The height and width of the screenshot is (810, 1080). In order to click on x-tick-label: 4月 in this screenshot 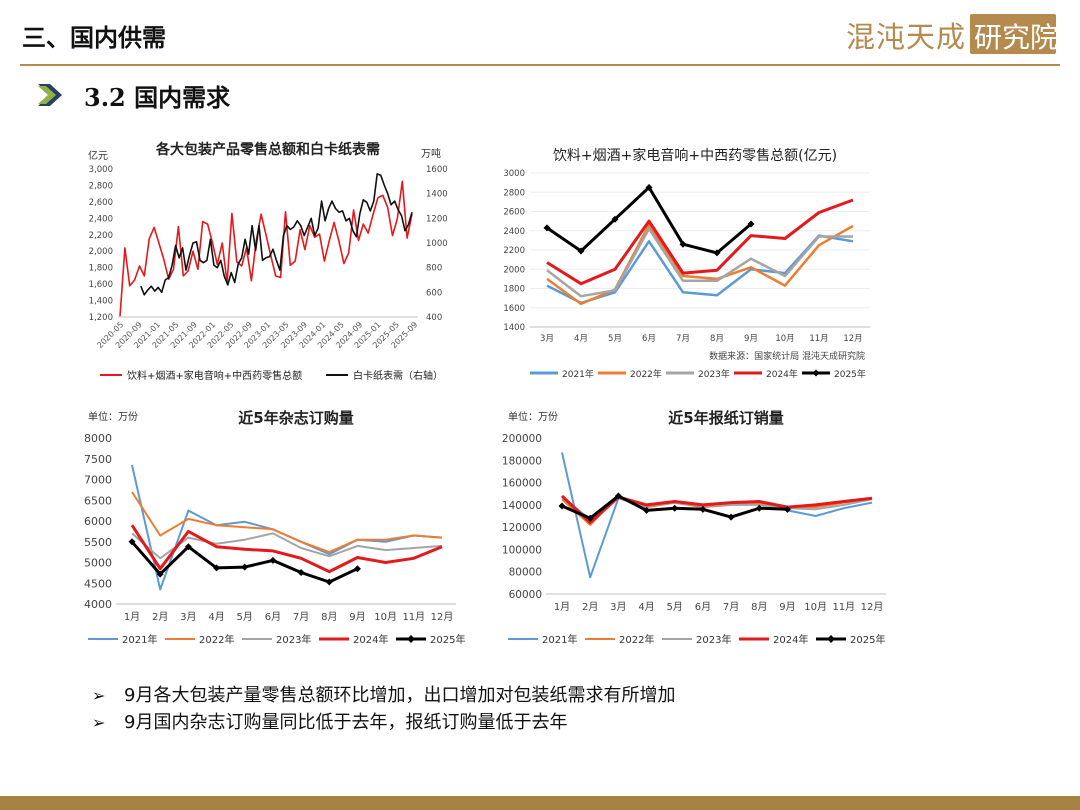, I will do `click(581, 339)`.